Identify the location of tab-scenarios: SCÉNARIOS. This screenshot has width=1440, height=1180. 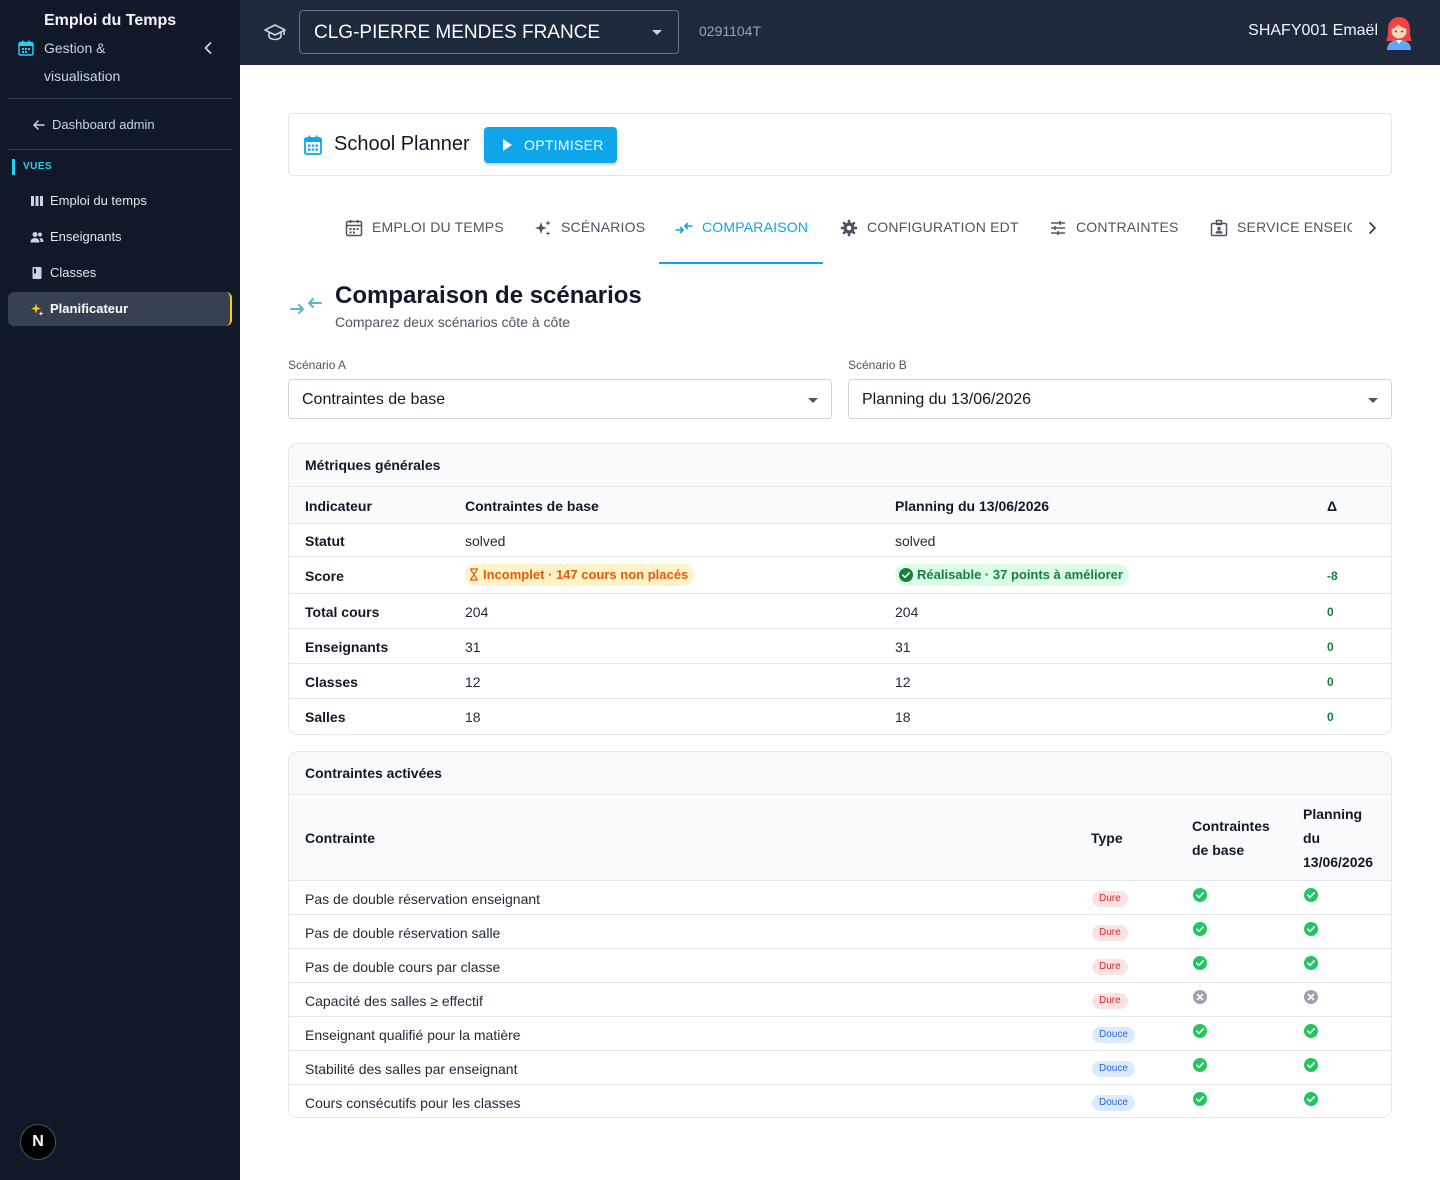
(588, 232).